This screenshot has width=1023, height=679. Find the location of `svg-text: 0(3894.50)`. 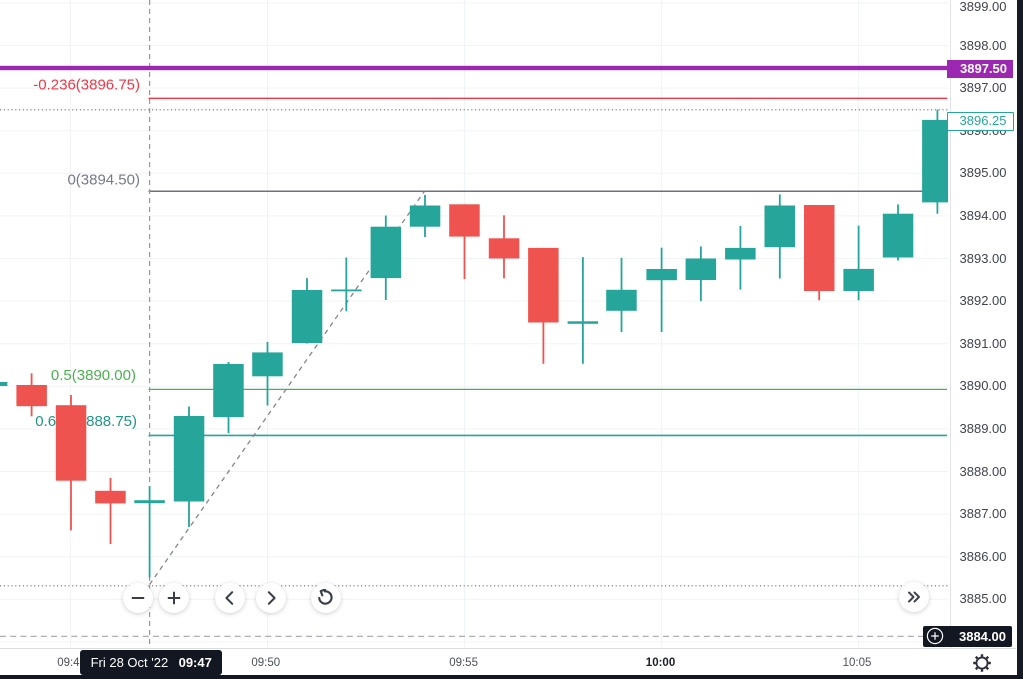

svg-text: 0(3894.50) is located at coordinates (103, 179).